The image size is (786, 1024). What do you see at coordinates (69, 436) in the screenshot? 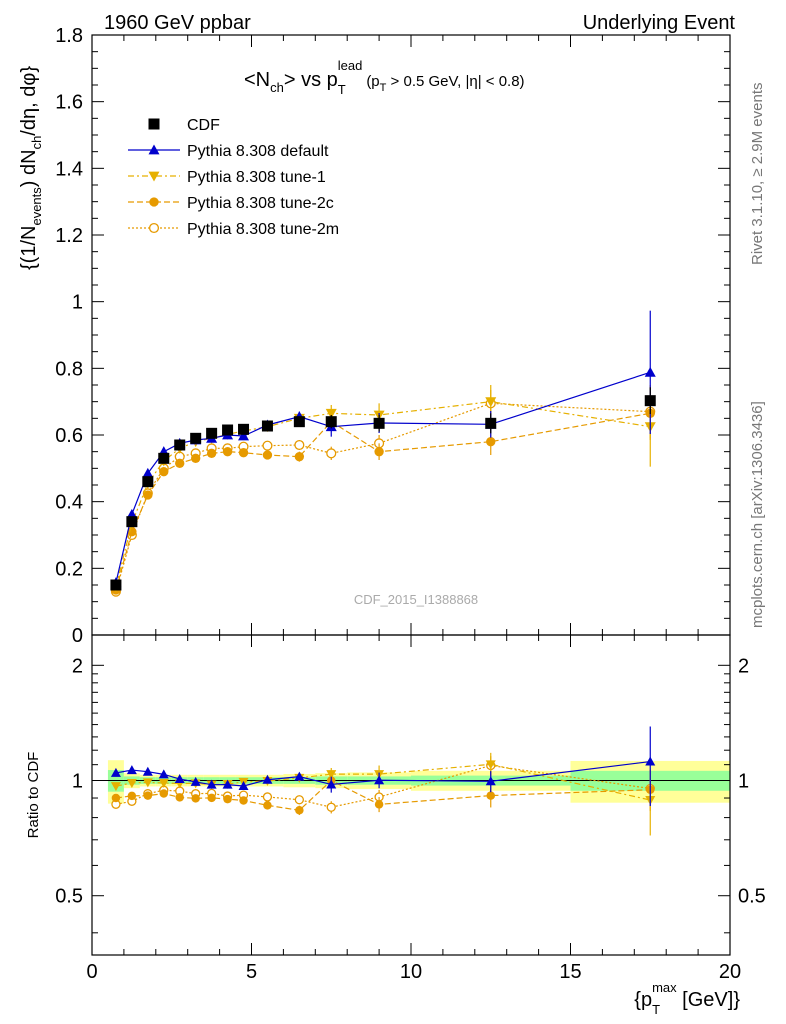
I see `y-tick-label: 0.6` at bounding box center [69, 436].